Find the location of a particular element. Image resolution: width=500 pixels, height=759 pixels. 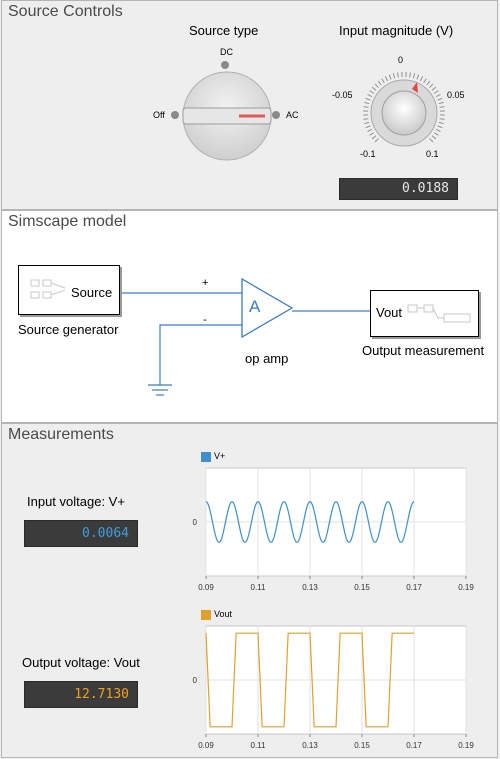

knob-tick-minus-01: -0.1 is located at coordinates (368, 154).